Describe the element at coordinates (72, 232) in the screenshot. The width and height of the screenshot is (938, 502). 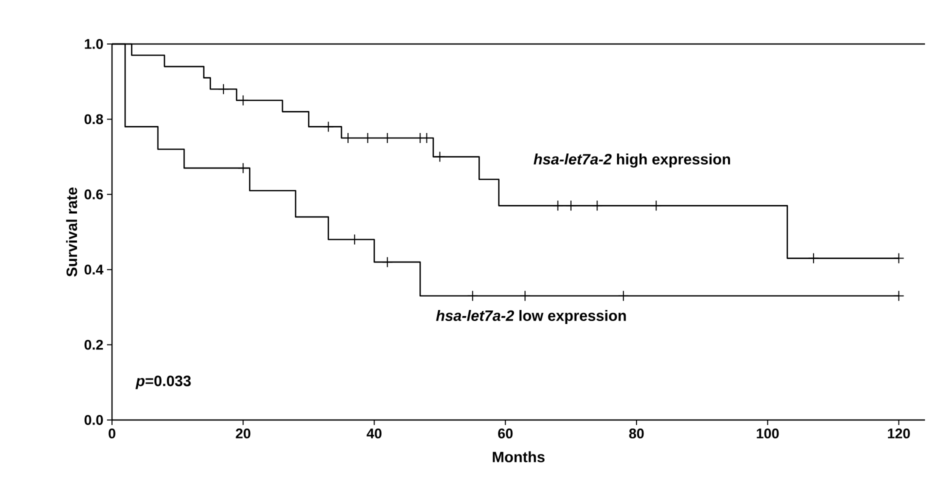
I see `y-axis-title: Survival rate` at that location.